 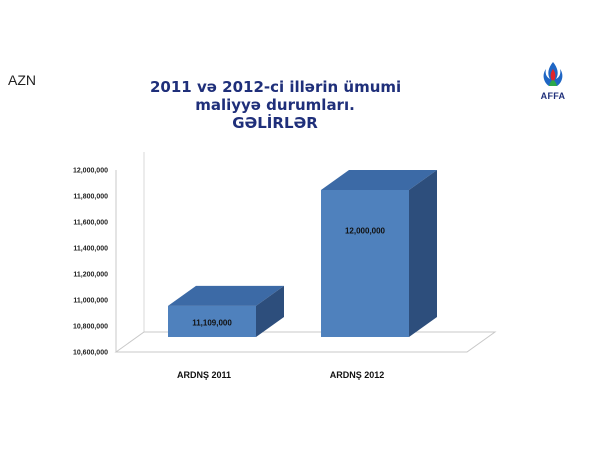 I want to click on y-tick-label: 11,400,000, so click(x=90, y=249).